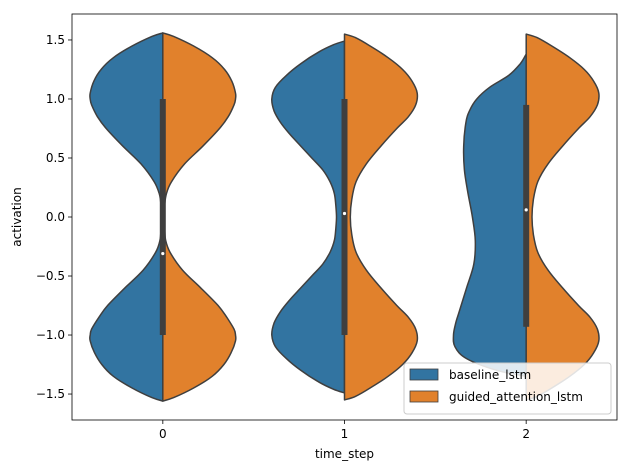  Describe the element at coordinates (55, 40) in the screenshot. I see `y-tick-label: 1.5` at that location.